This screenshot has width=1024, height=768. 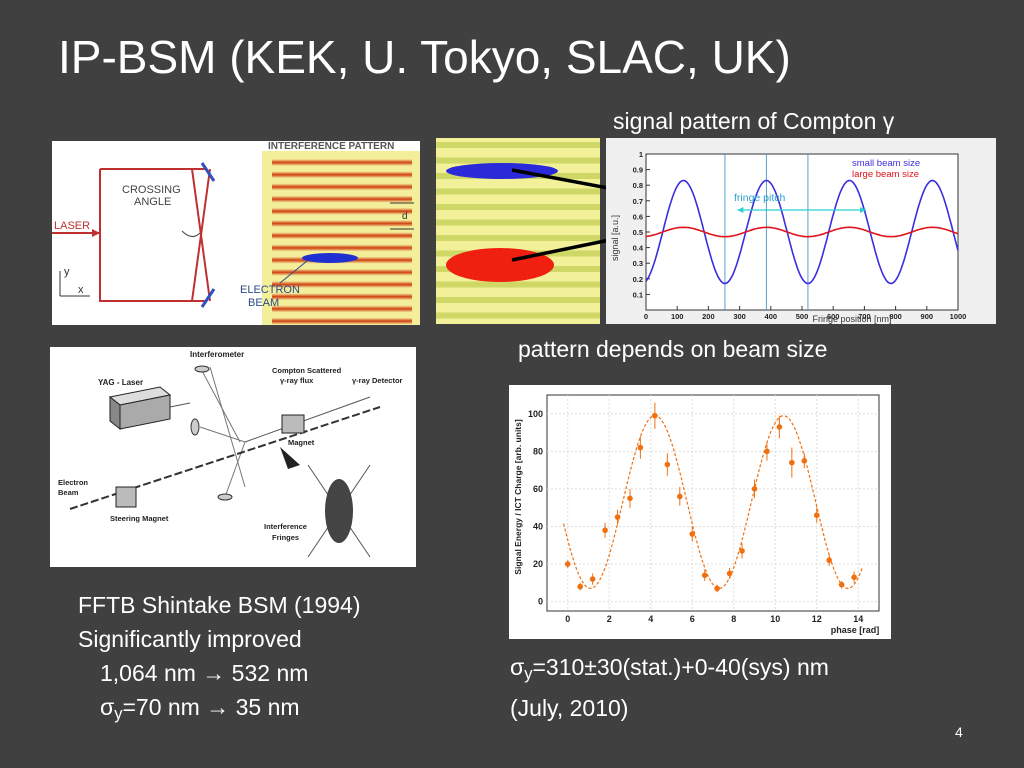 What do you see at coordinates (538, 489) in the screenshot?
I see `measurement-chart-ytick-label: 60` at bounding box center [538, 489].